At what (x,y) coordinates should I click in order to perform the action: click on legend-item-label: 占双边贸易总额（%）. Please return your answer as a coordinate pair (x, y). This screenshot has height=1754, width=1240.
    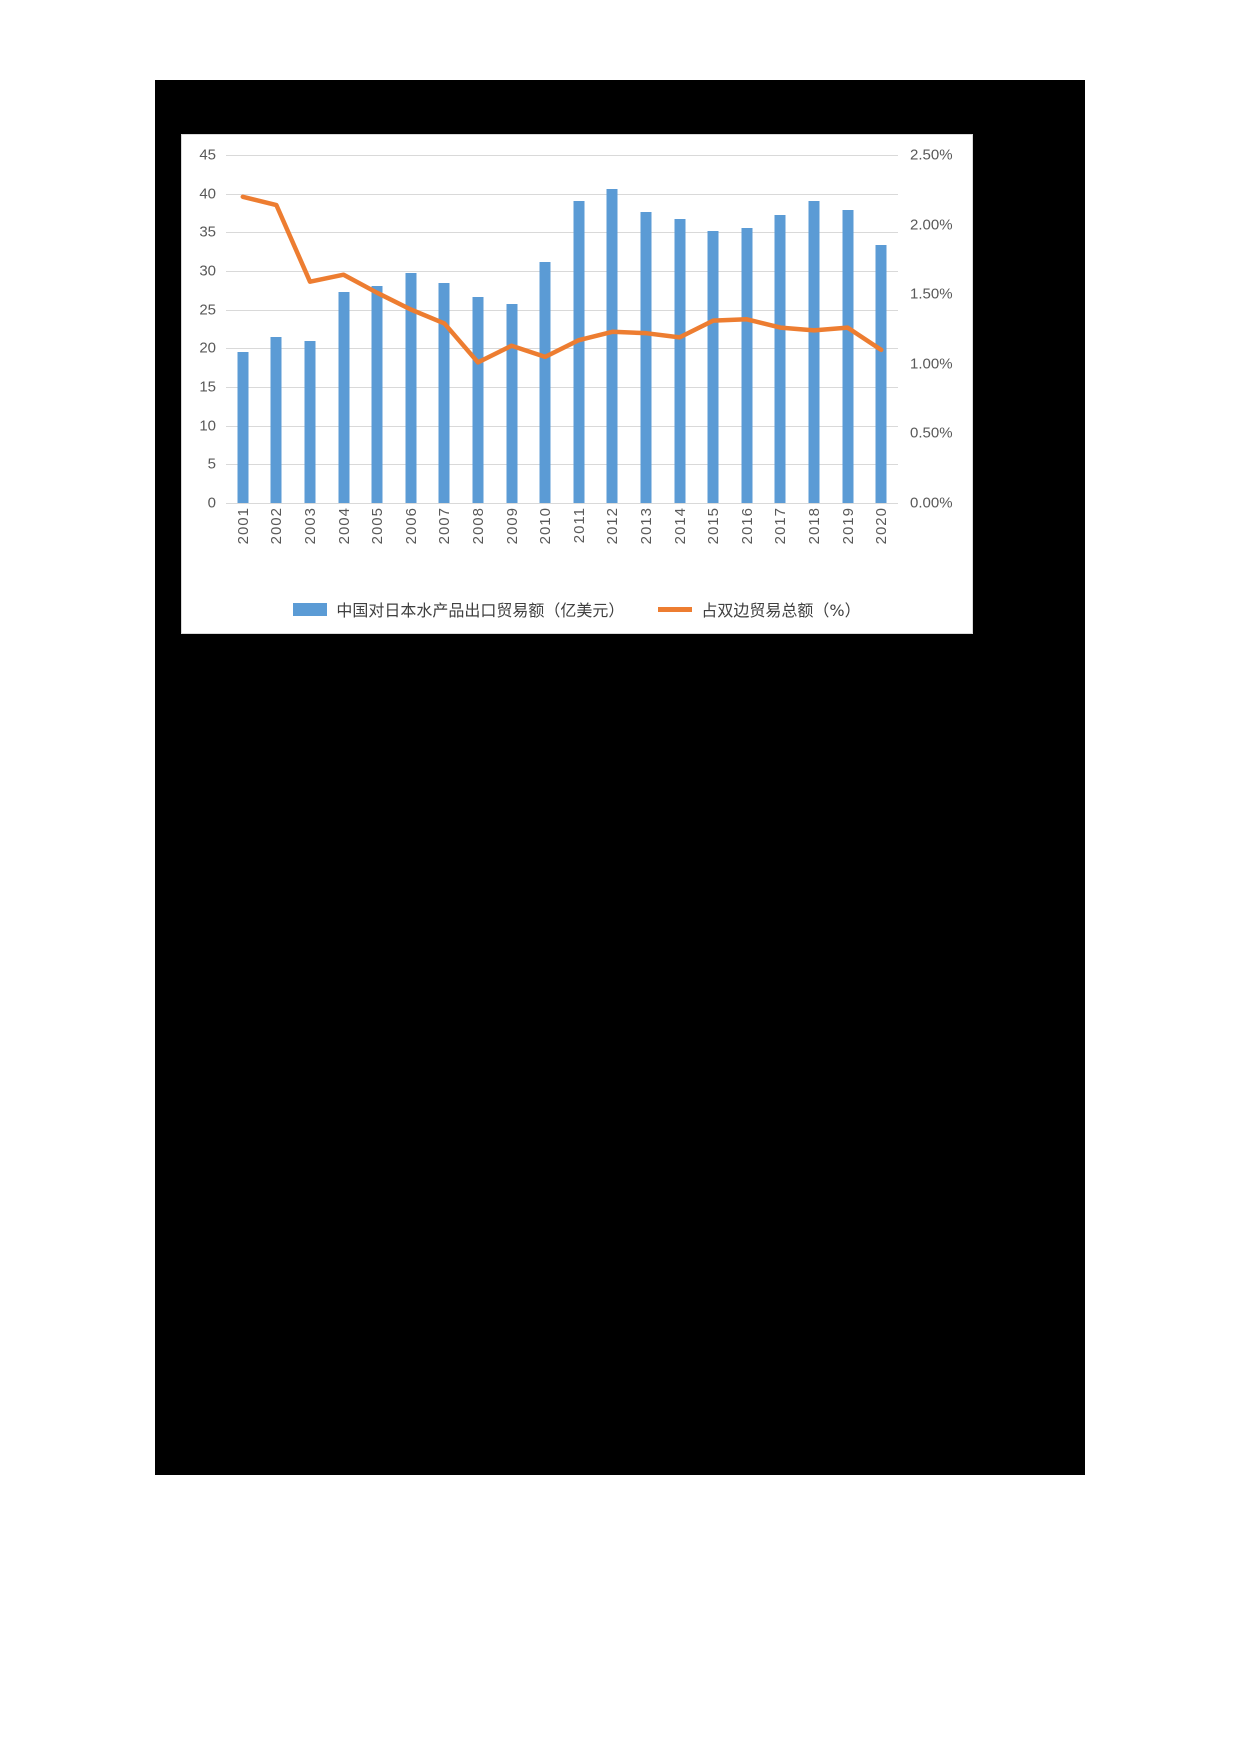
    Looking at the image, I should click on (781, 610).